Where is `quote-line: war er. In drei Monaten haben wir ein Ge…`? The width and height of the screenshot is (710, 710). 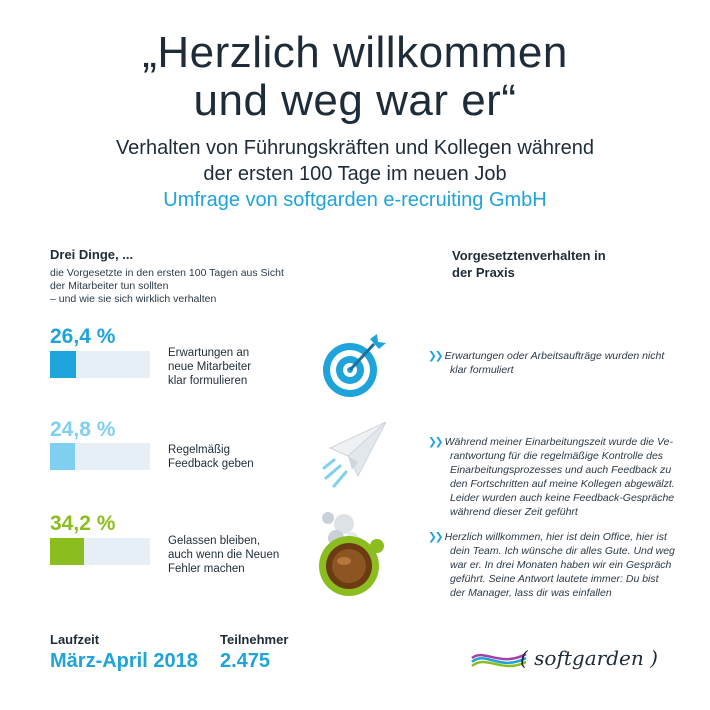 quote-line: war er. In drei Monaten haben wir ein Ge… is located at coordinates (561, 565).